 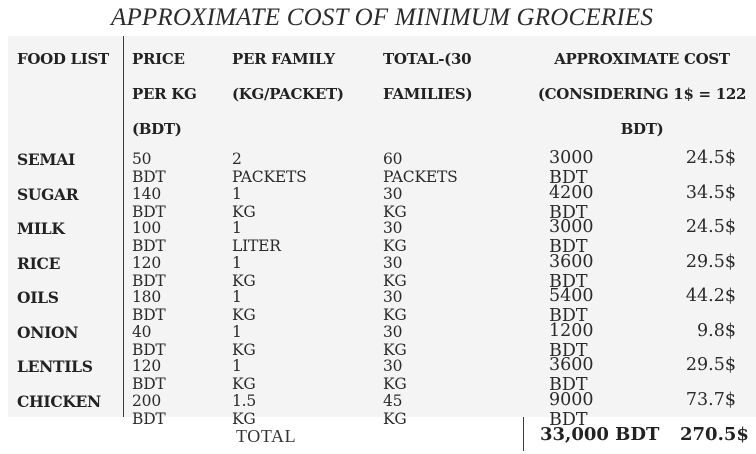 What do you see at coordinates (149, 306) in the screenshot?
I see `price-cell: 180 BDT` at bounding box center [149, 306].